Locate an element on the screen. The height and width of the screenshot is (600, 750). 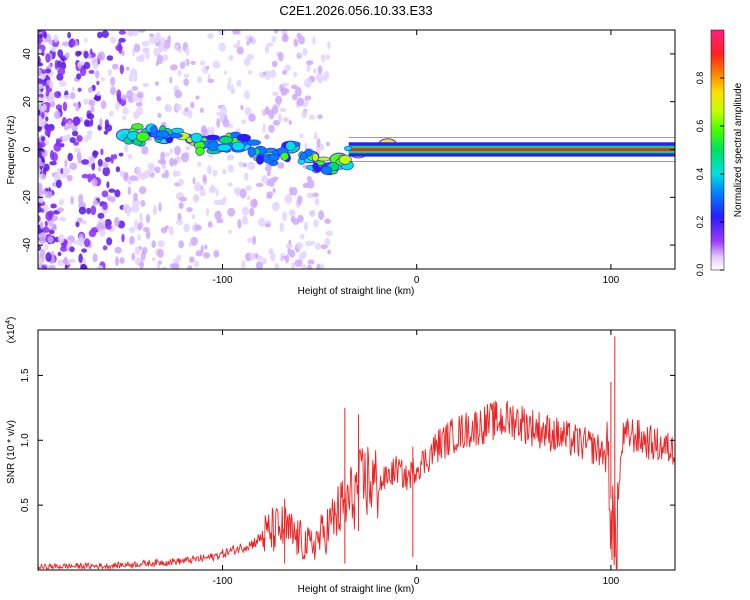
x-tick-label: -100 is located at coordinates (222, 581).